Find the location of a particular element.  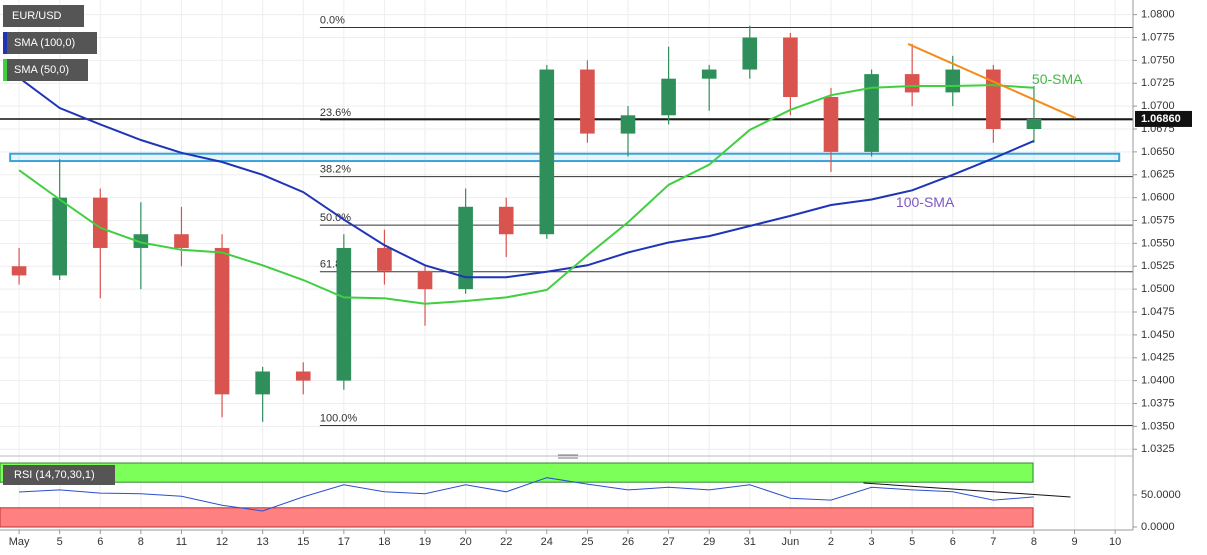

rsi-oversold-band is located at coordinates (517, 517).